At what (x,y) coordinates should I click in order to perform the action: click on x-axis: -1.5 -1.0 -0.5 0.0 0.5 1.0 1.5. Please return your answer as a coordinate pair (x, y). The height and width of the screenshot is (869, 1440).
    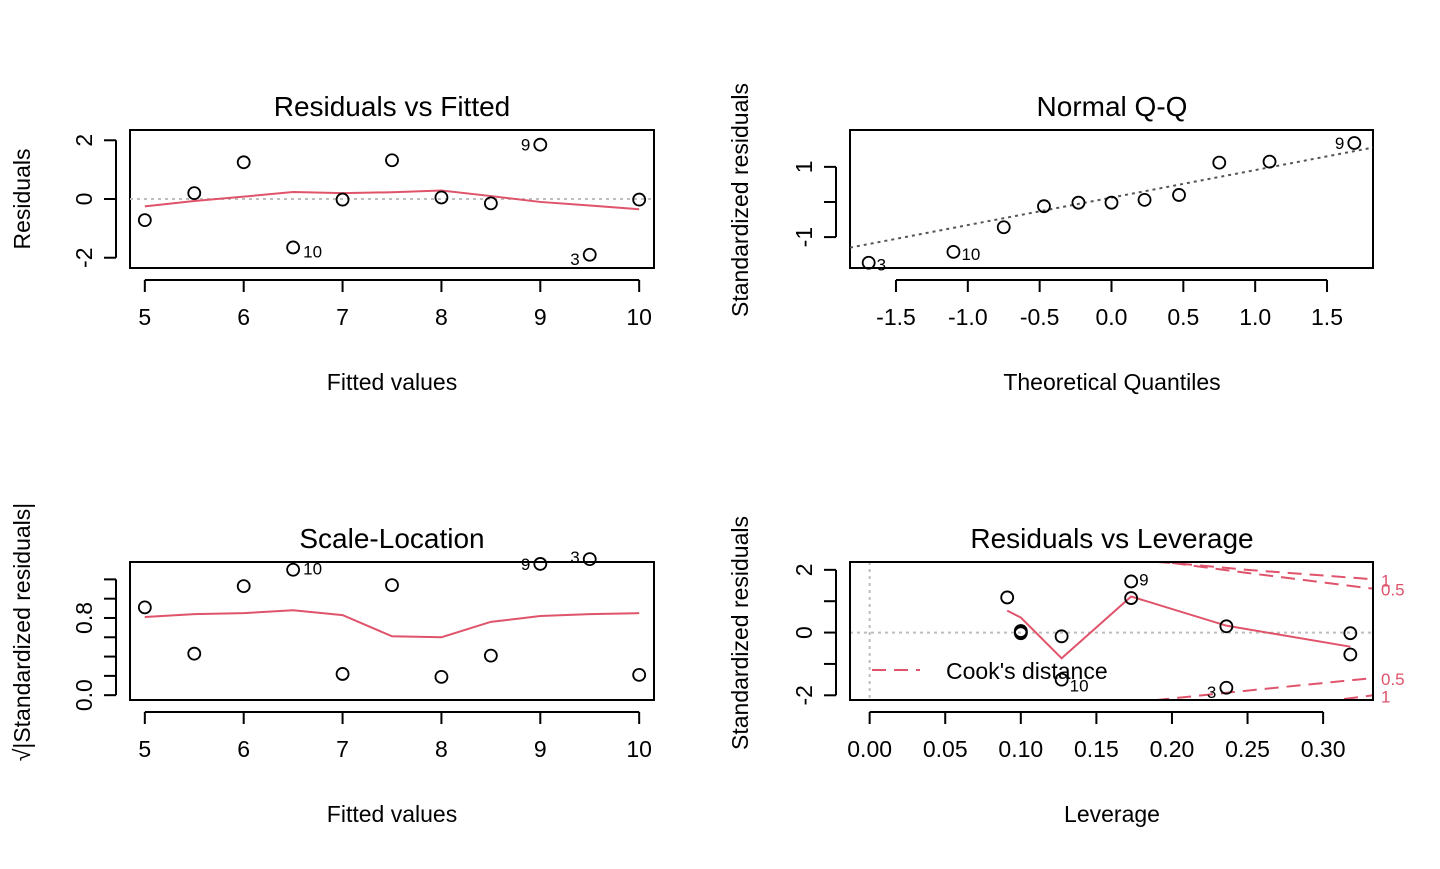
    Looking at the image, I should click on (1109, 304).